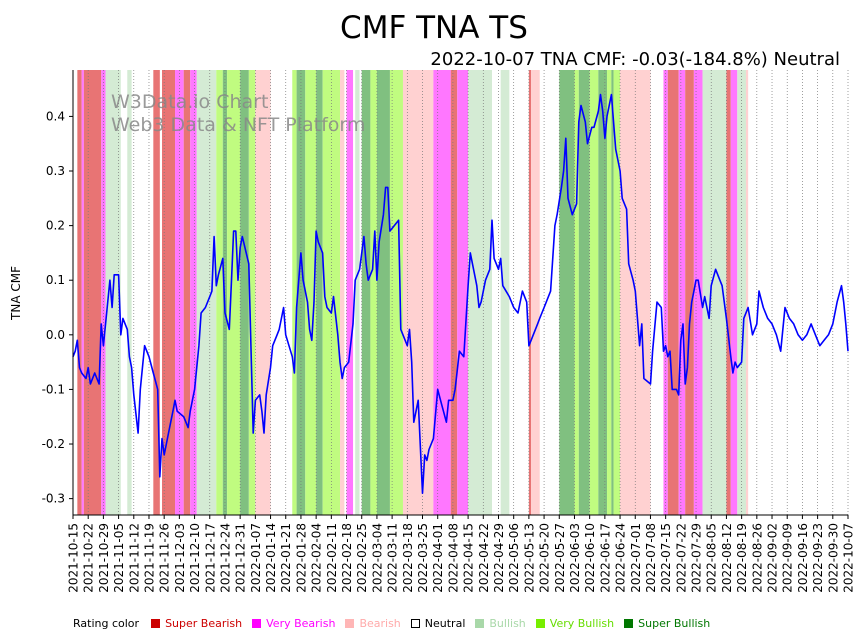 The image size is (864, 641). I want to click on x-tick-label: 2021-11-05, so click(119, 558).